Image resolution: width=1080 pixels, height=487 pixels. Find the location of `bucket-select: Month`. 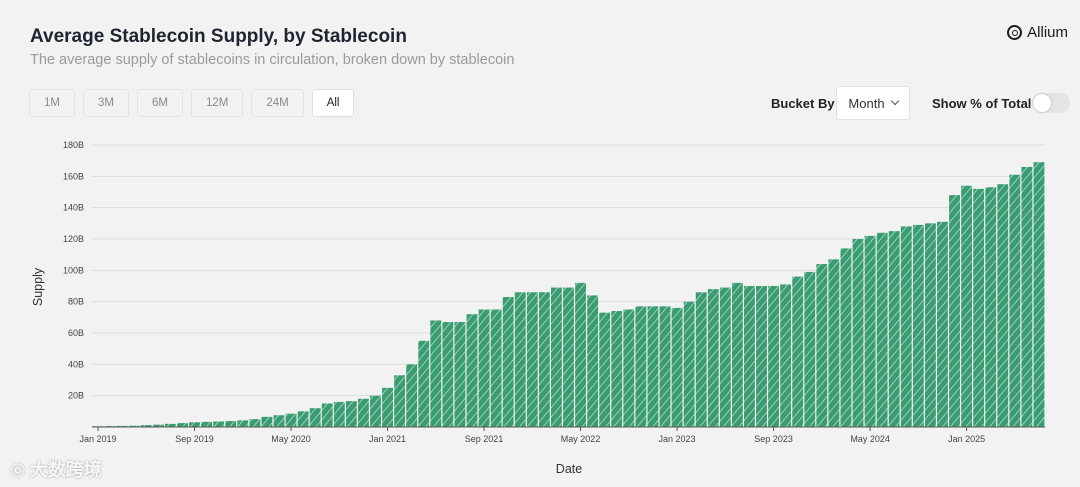

bucket-select: Month is located at coordinates (873, 103).